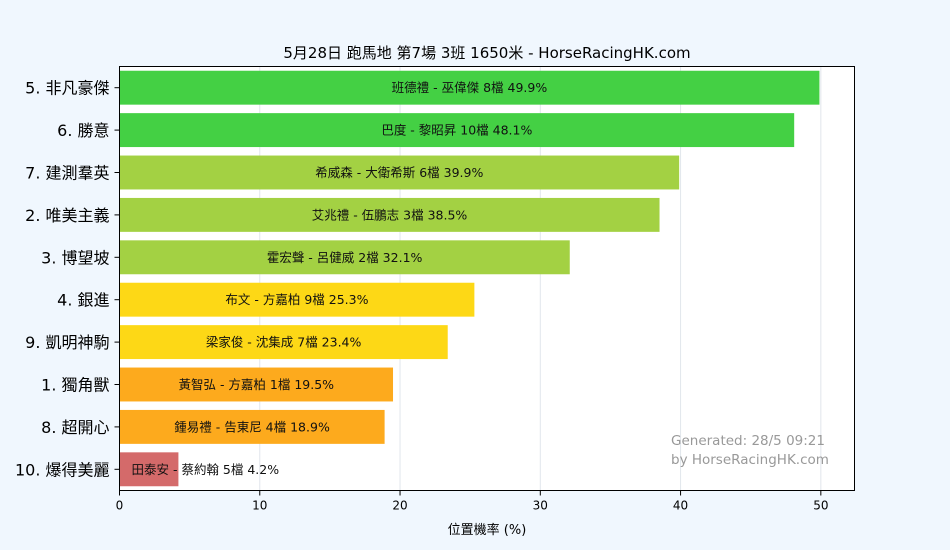  Describe the element at coordinates (62, 469) in the screenshot. I see `category-label-10: 10. 爆得美麗` at that location.